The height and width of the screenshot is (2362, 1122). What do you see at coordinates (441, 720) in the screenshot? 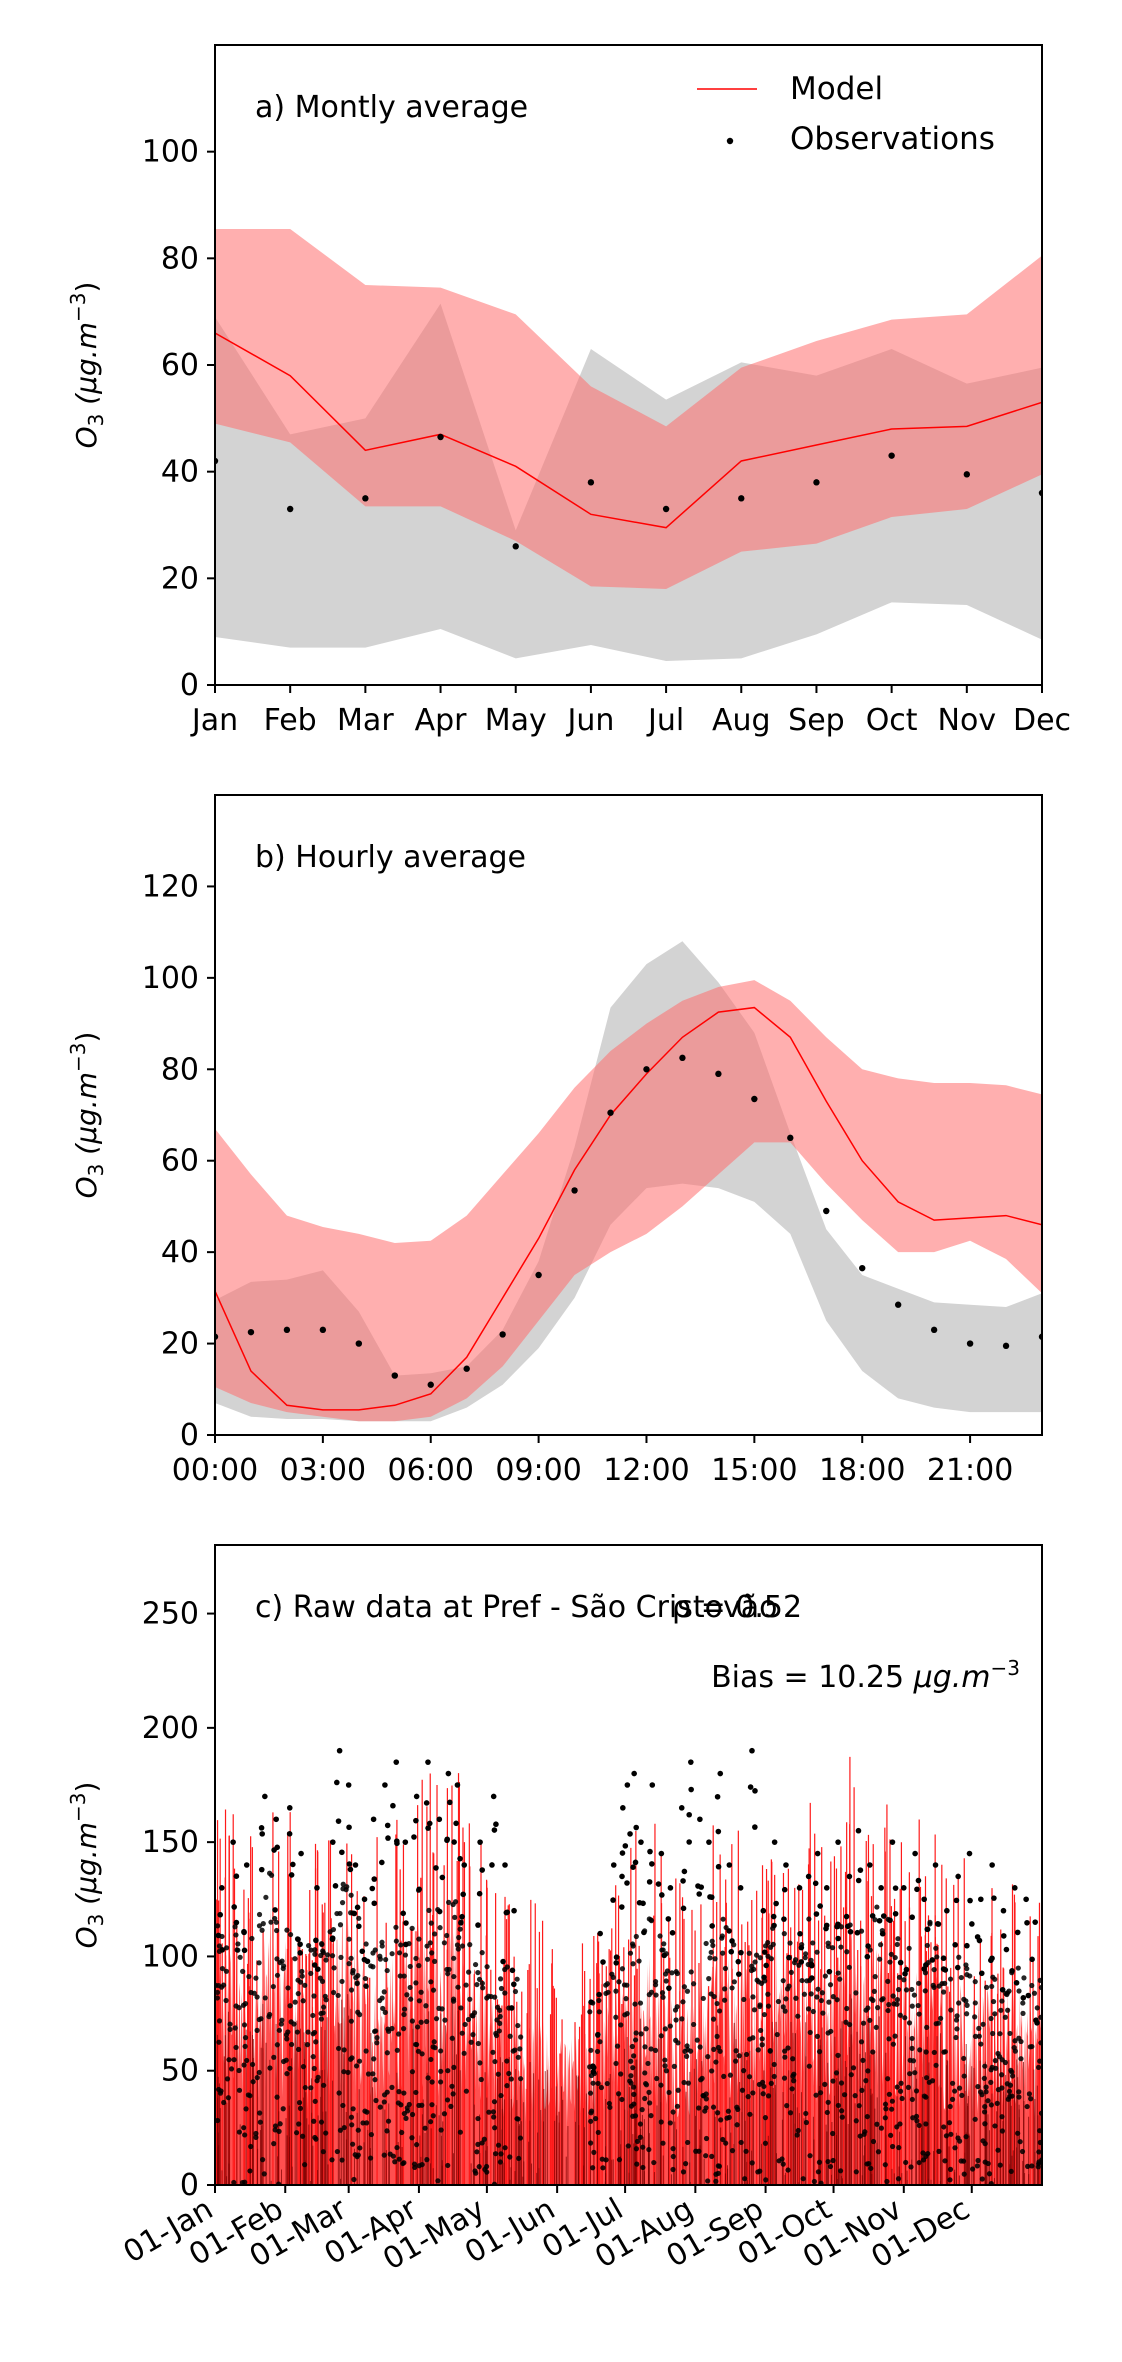
I see `x-tick-label: Apr` at bounding box center [441, 720].